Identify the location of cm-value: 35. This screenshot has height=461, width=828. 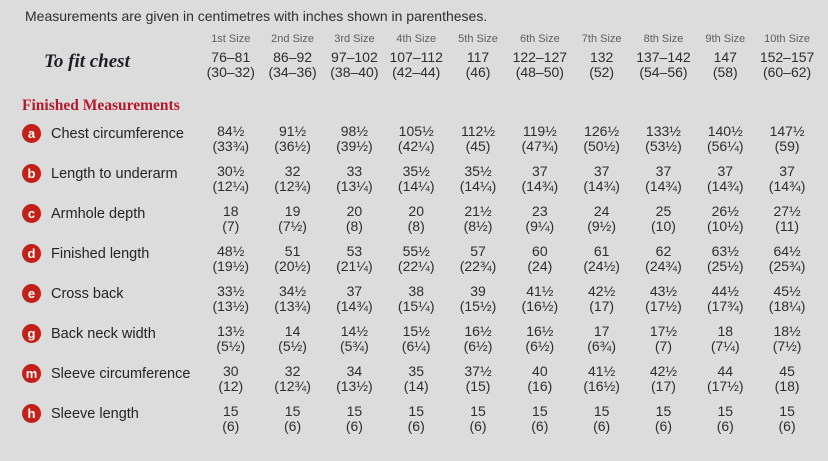
(416, 371).